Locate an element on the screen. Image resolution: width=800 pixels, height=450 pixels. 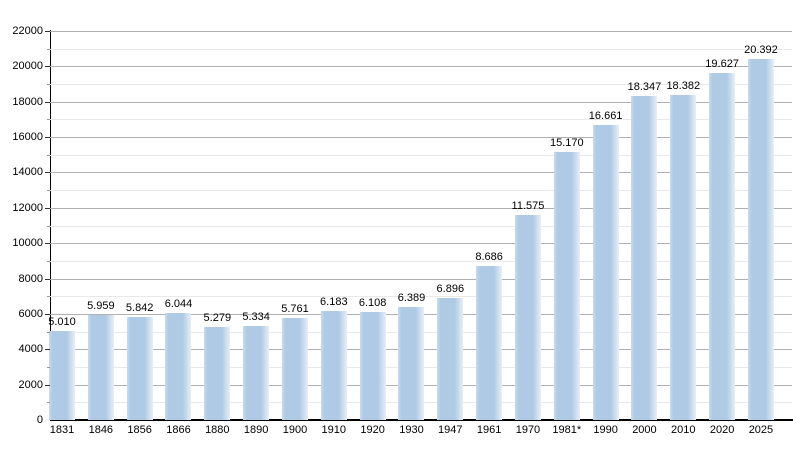
x-tick-label: 1866 is located at coordinates (178, 430).